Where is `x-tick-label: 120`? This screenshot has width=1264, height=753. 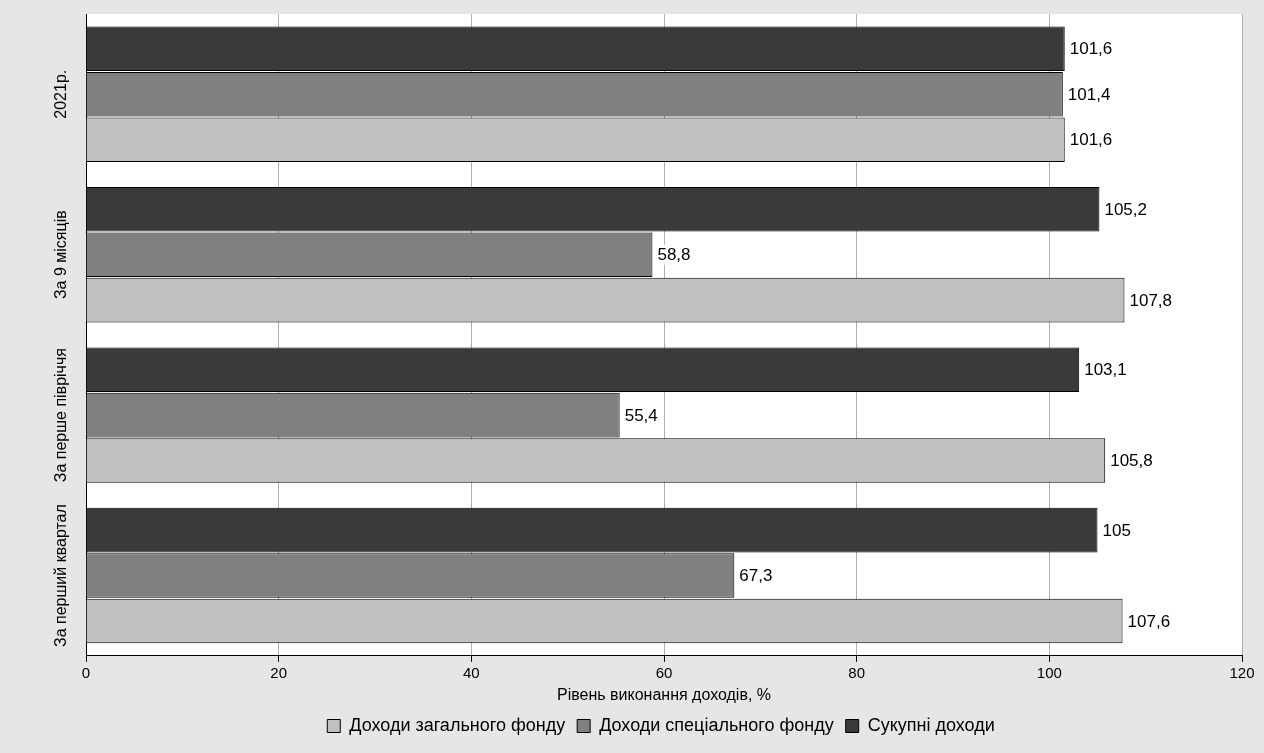 x-tick-label: 120 is located at coordinates (1242, 672).